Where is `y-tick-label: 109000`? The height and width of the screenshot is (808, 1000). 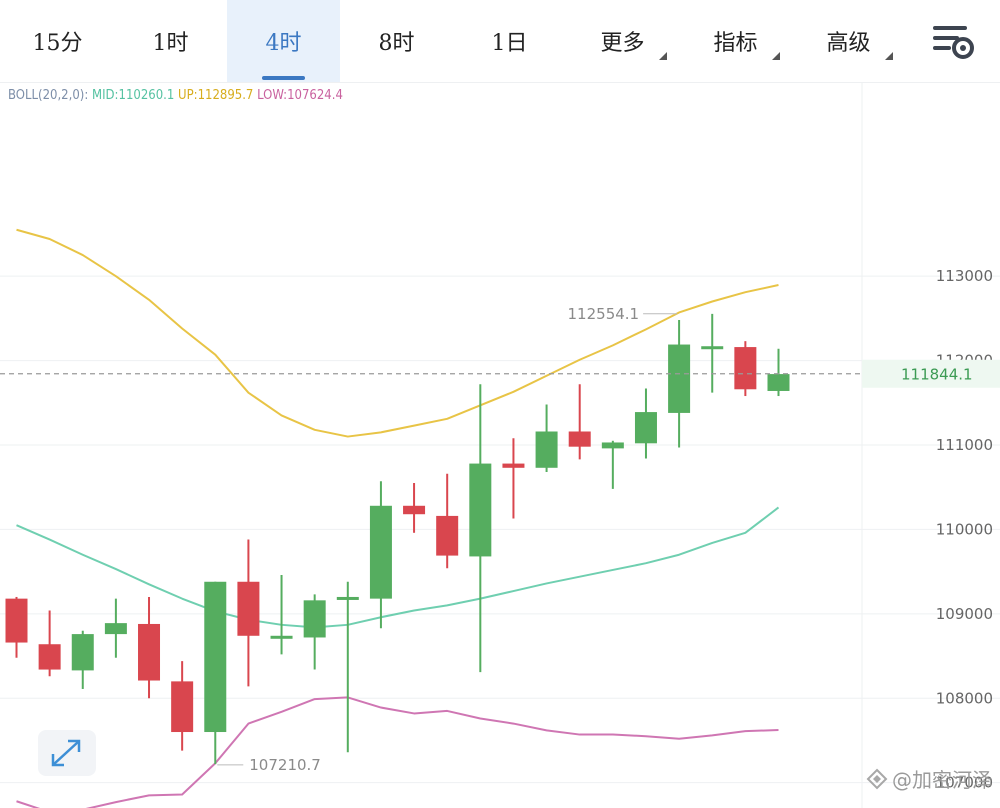
y-tick-label: 109000 is located at coordinates (964, 614).